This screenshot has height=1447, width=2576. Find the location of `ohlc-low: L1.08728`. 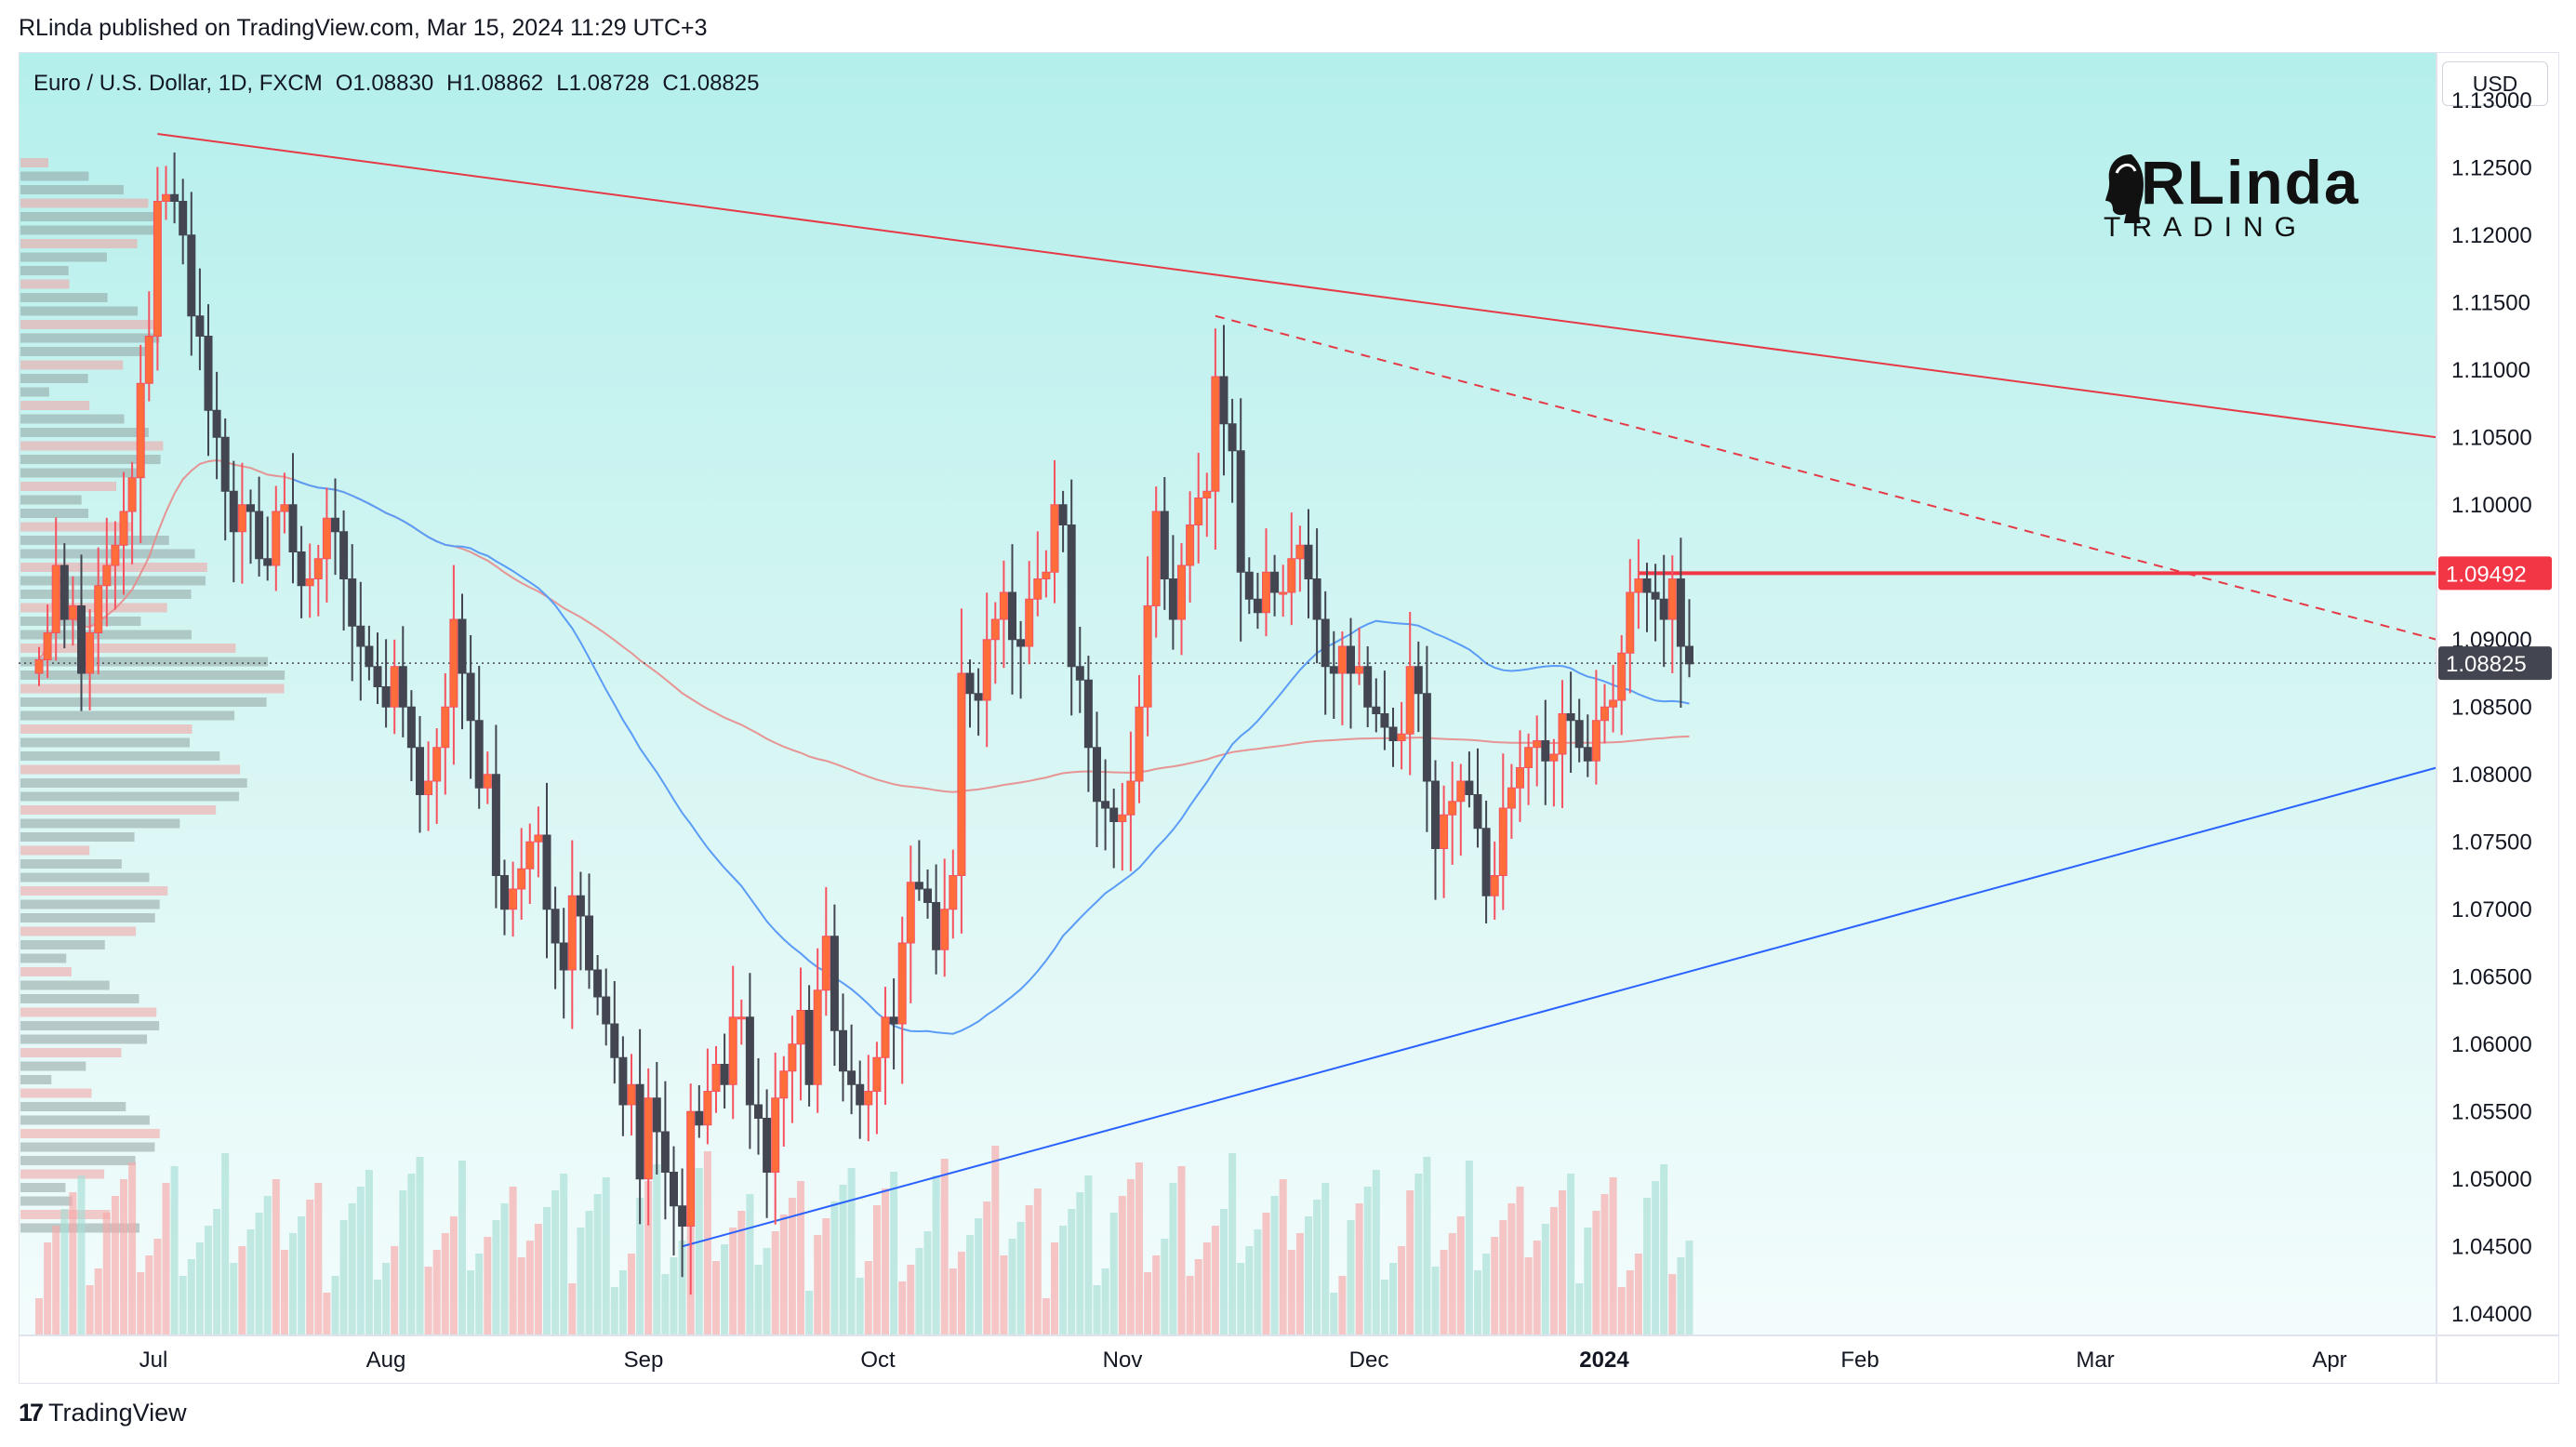

ohlc-low: L1.08728 is located at coordinates (603, 83).